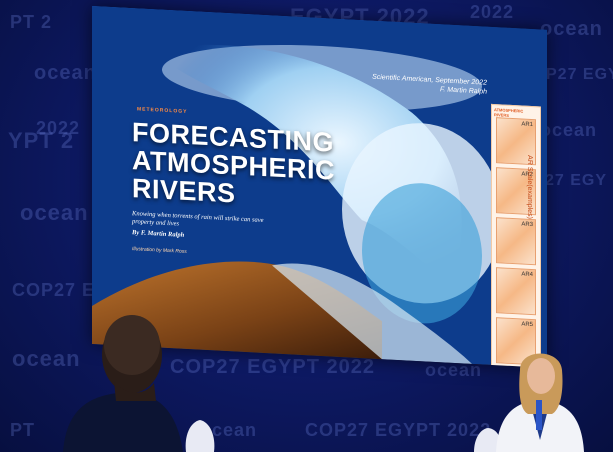  What do you see at coordinates (516, 291) in the screenshot?
I see `ar-panel: AR4` at bounding box center [516, 291].